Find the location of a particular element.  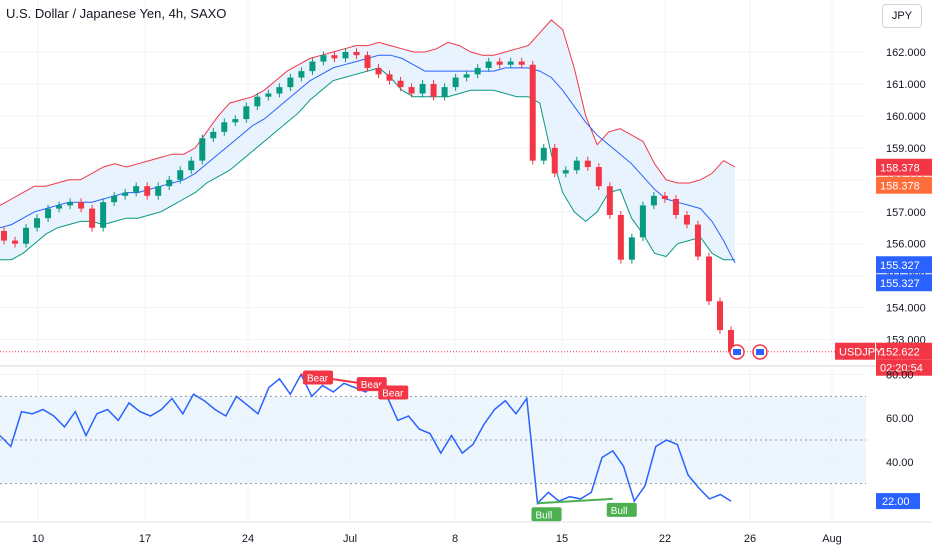

price-label-text: 152.622 is located at coordinates (900, 353).